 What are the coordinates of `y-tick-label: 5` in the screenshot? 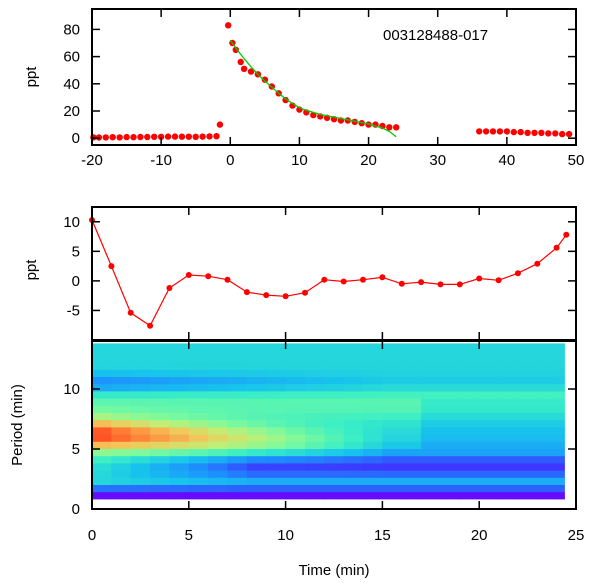 It's located at (76, 449).